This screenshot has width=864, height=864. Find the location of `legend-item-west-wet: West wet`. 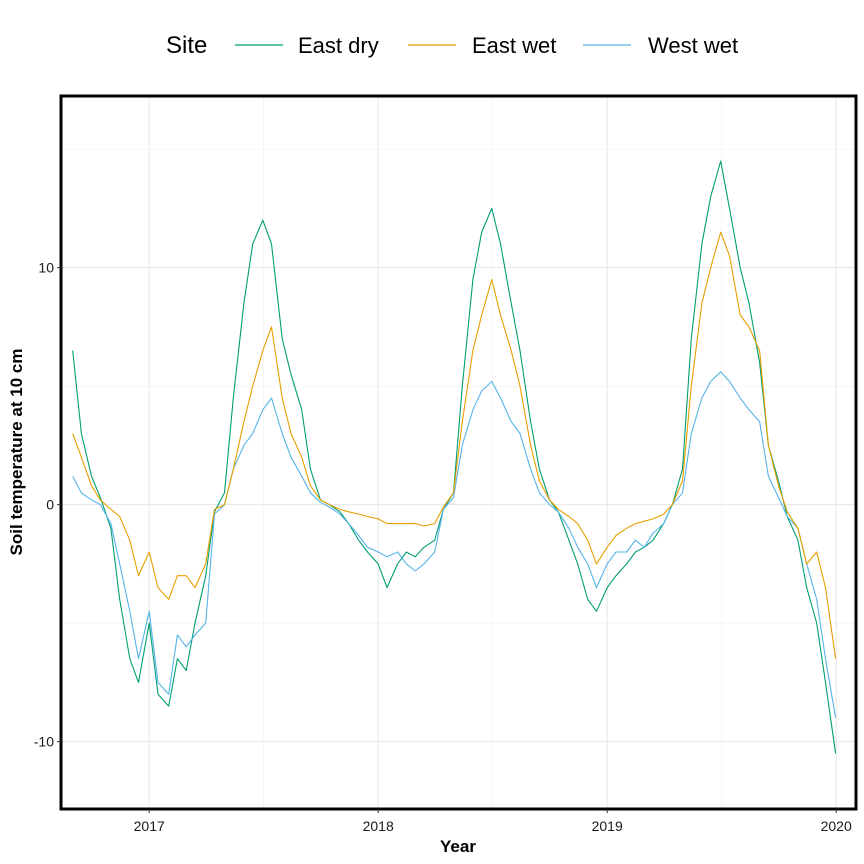

legend-item-west-wet: West wet is located at coordinates (660, 45).